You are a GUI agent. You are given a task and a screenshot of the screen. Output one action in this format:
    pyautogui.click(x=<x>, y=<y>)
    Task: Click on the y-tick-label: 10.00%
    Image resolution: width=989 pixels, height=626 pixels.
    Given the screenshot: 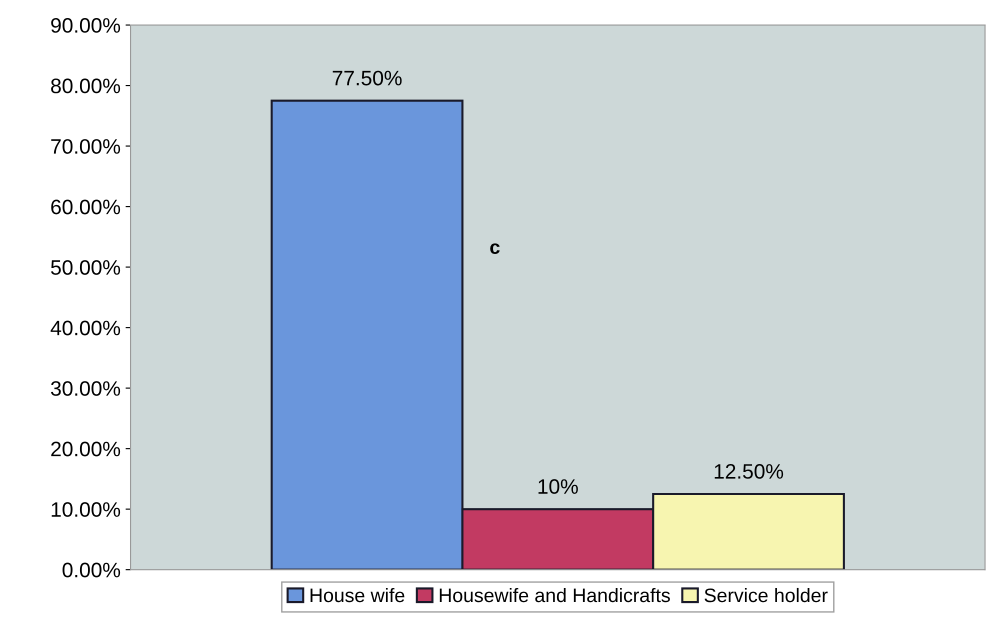 What is the action you would take?
    pyautogui.click(x=86, y=509)
    